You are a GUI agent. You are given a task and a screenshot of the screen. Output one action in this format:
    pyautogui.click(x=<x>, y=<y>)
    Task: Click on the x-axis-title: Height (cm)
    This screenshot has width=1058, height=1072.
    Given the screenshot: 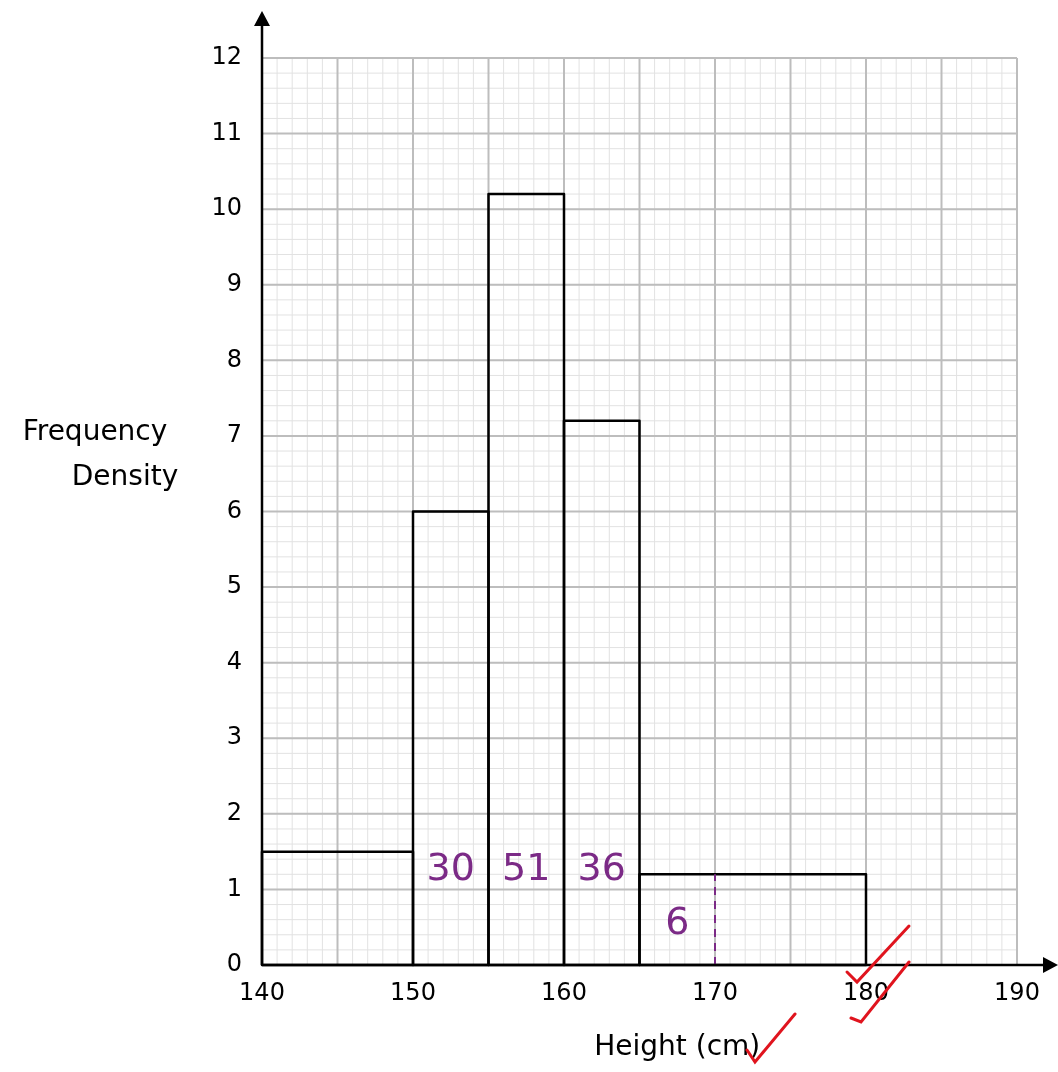 What is the action you would take?
    pyautogui.click(x=677, y=1045)
    